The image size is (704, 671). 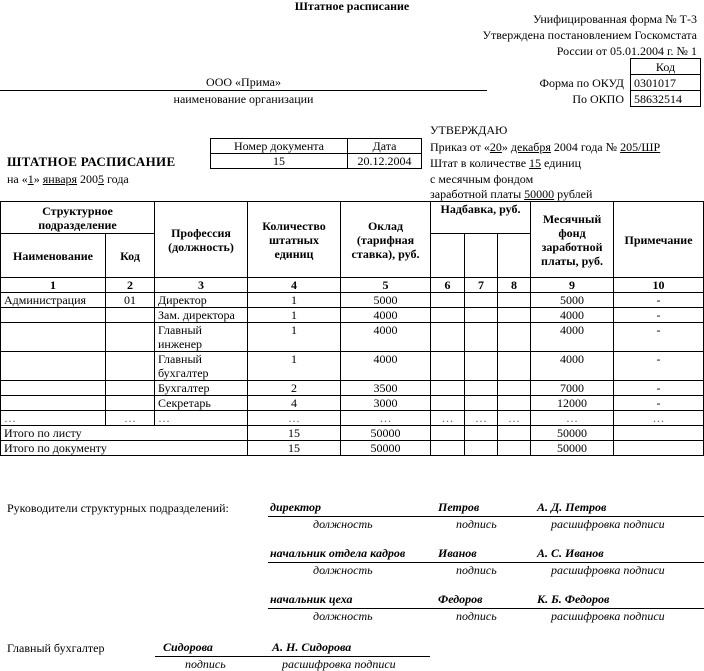 What do you see at coordinates (294, 433) in the screenshot?
I see `total-count: 15` at bounding box center [294, 433].